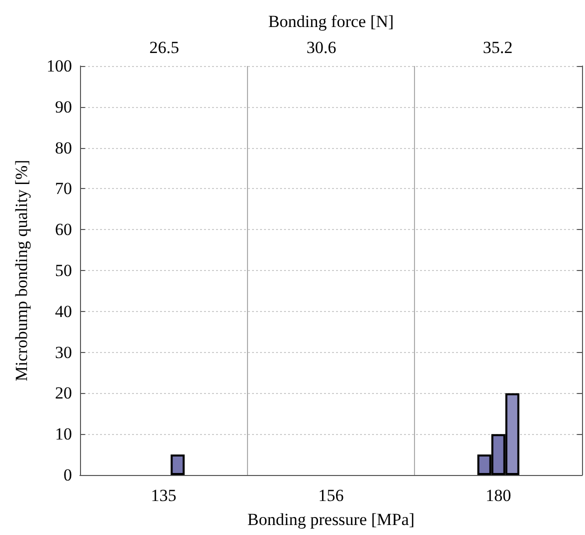 The image size is (585, 535). What do you see at coordinates (21, 271) in the screenshot?
I see `y-axis-title: Microbump bonding quality [%]` at bounding box center [21, 271].